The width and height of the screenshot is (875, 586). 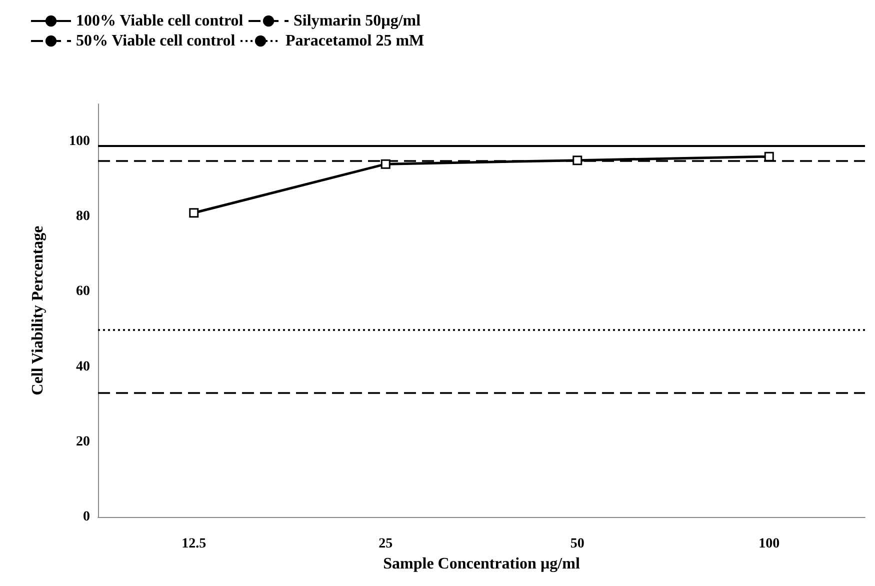 I want to click on y-tick-label: 60, so click(x=83, y=292).